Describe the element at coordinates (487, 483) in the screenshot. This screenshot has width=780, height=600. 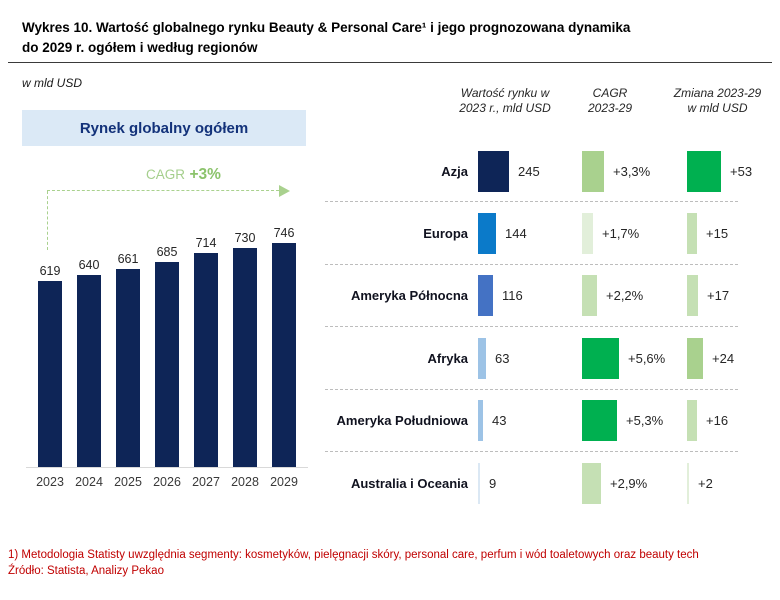
I see `value-cell: 9` at that location.